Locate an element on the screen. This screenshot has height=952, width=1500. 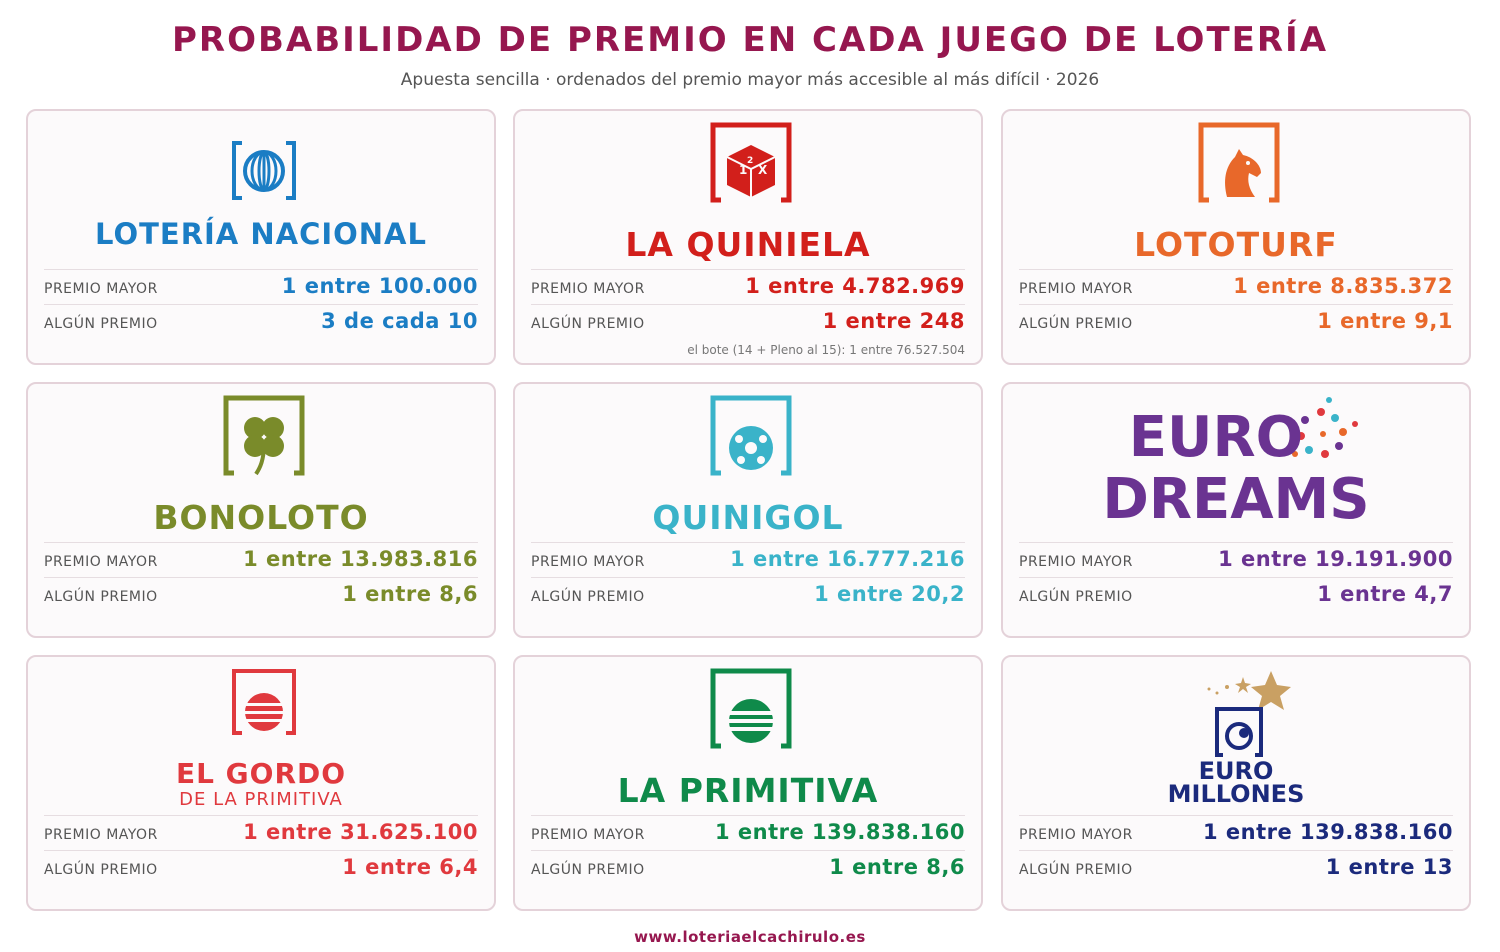
algun-premio-value: 1 entre 4,7 is located at coordinates (1385, 594).